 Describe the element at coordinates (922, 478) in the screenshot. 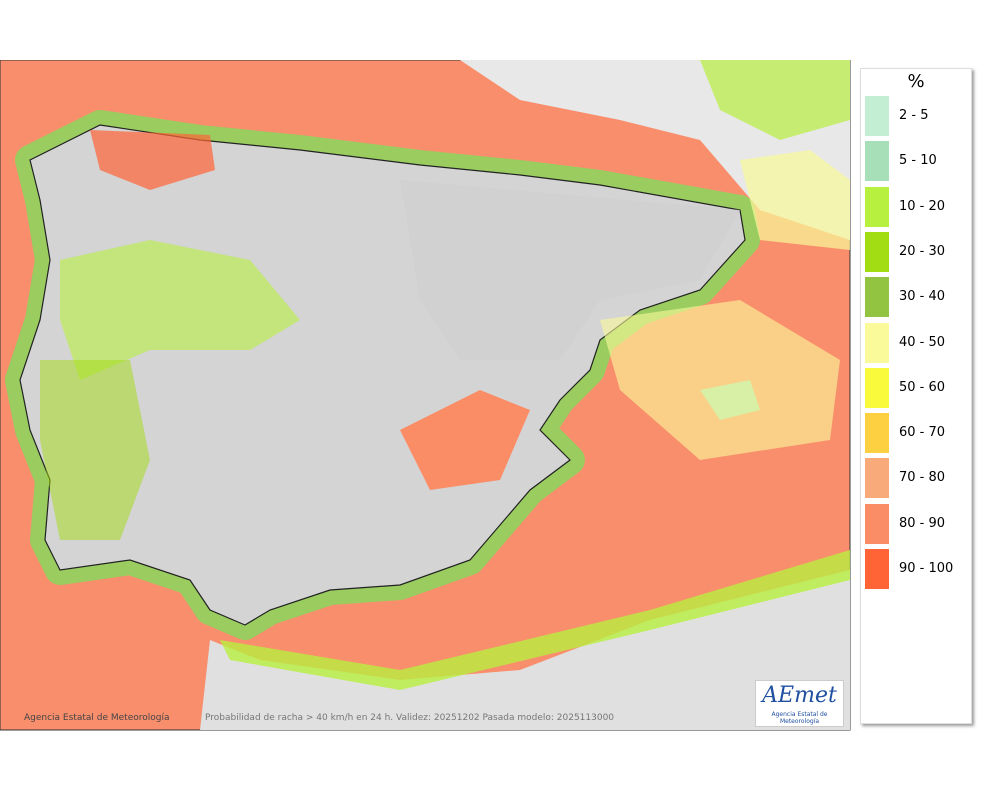

I see `legend-label: 70 - 80` at that location.